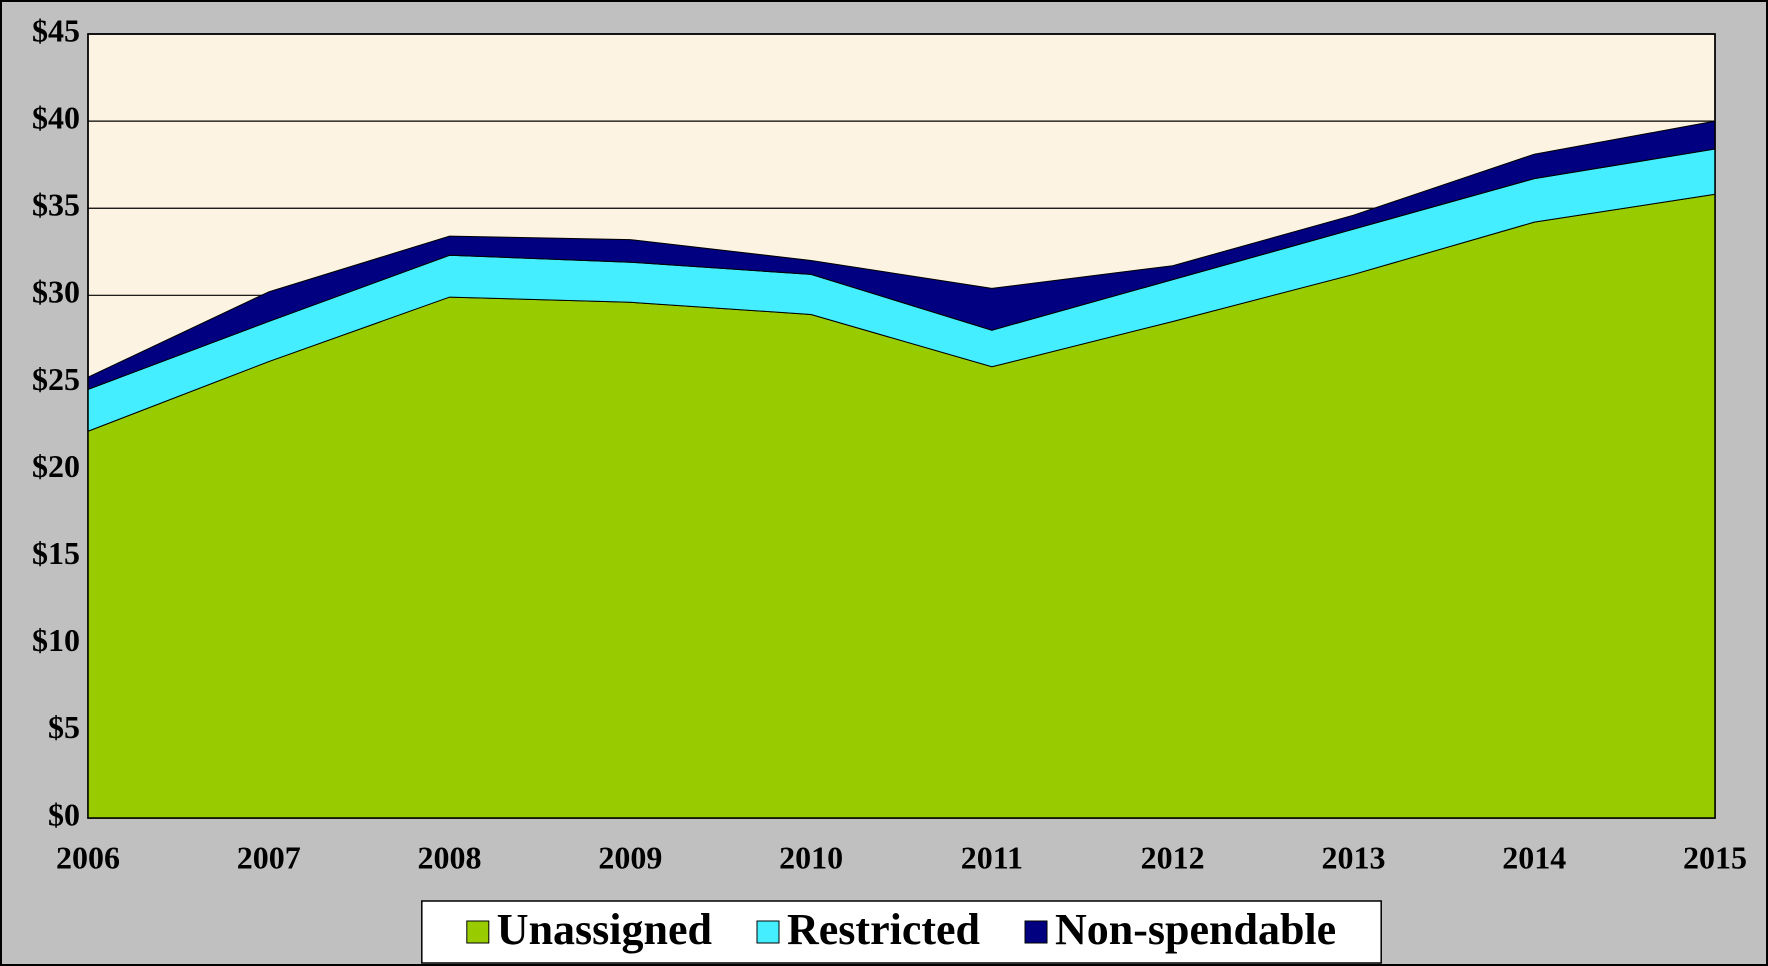 This screenshot has height=966, width=1768. Describe the element at coordinates (450, 857) in the screenshot. I see `x-tick-label: 2008` at that location.